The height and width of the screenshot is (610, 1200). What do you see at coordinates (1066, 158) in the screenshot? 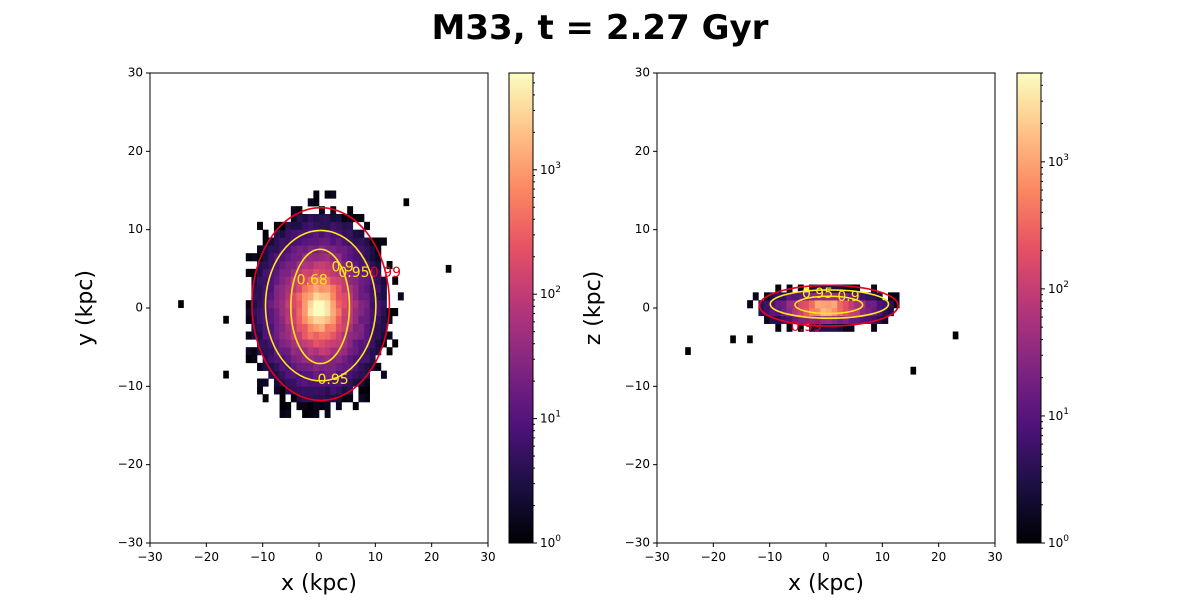
I see `colorbar-tick-exponent: 3` at bounding box center [1066, 158].